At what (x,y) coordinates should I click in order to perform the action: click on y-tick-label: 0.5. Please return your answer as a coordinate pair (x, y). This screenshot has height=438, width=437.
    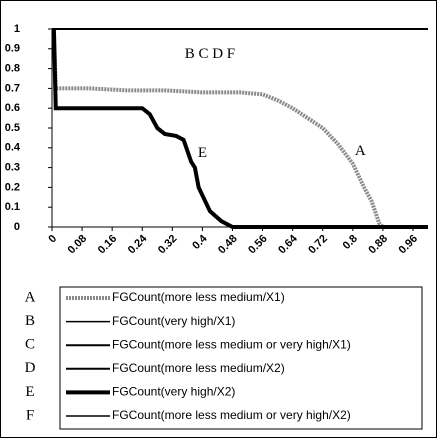
    Looking at the image, I should click on (12, 128).